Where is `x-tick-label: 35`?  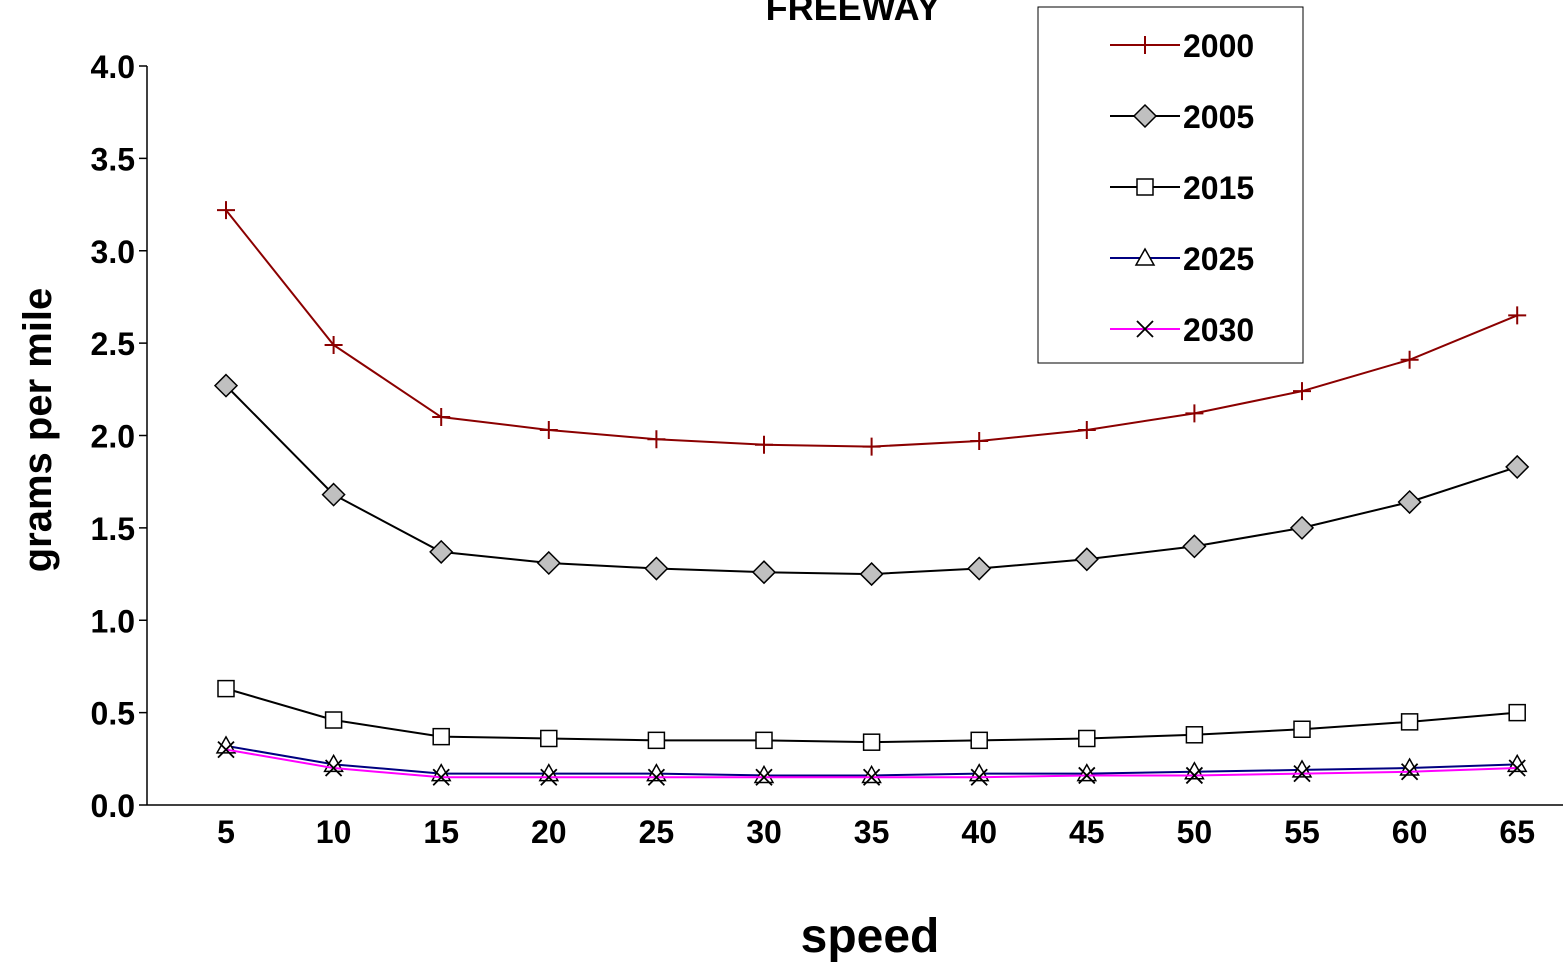 x-tick-label: 35 is located at coordinates (872, 832).